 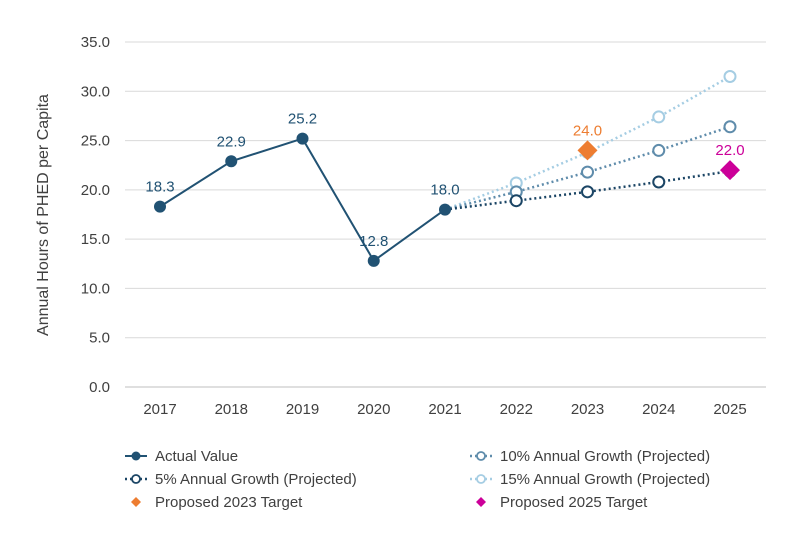 I want to click on series-actual-value: 18.3 22.9 25.2 12.8 18.0, so click(x=302, y=189).